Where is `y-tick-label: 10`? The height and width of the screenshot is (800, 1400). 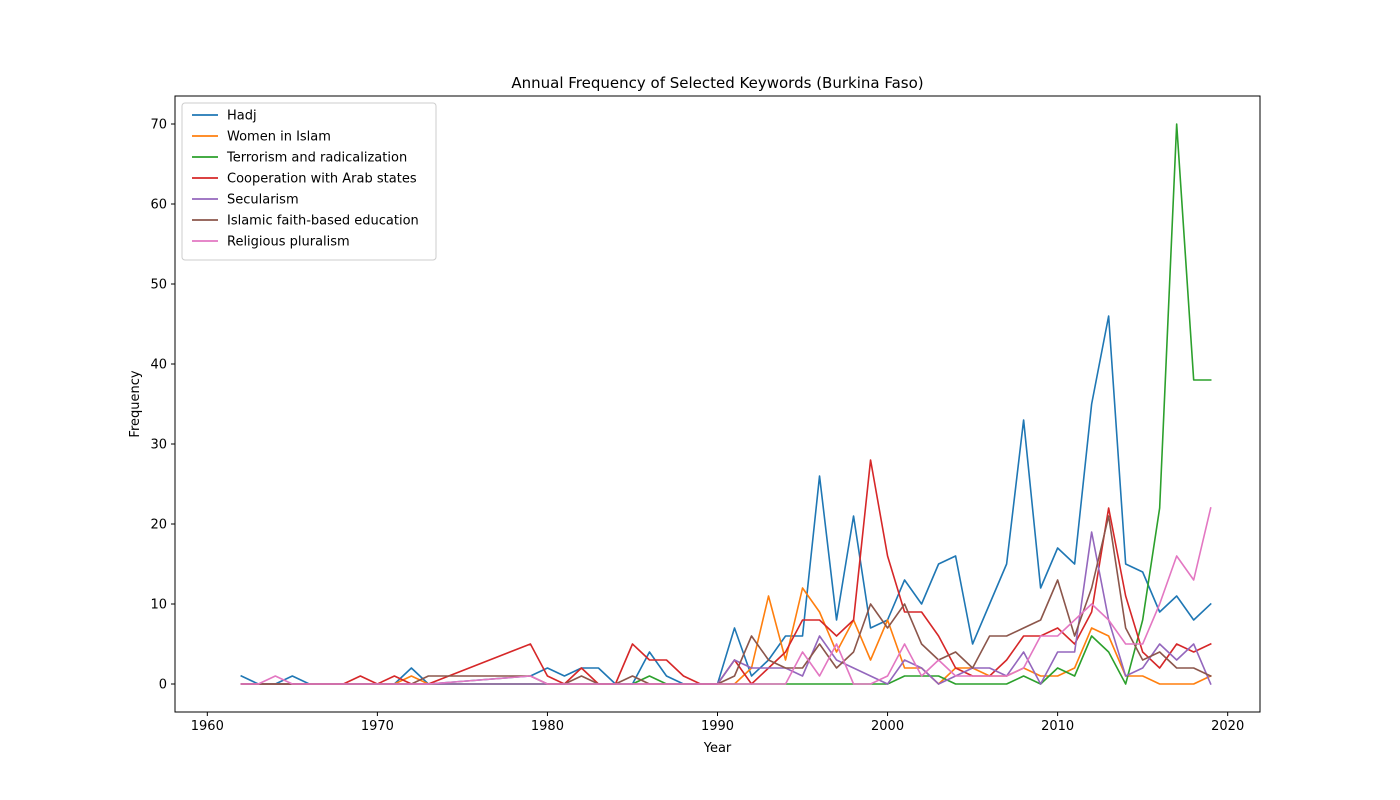 y-tick-label: 10 is located at coordinates (158, 605).